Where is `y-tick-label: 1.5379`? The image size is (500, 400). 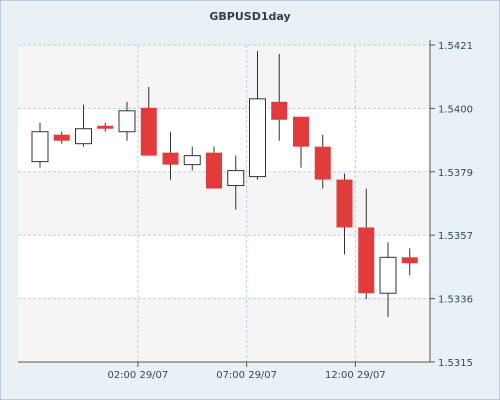
y-tick-label: 1.5379 is located at coordinates (455, 173).